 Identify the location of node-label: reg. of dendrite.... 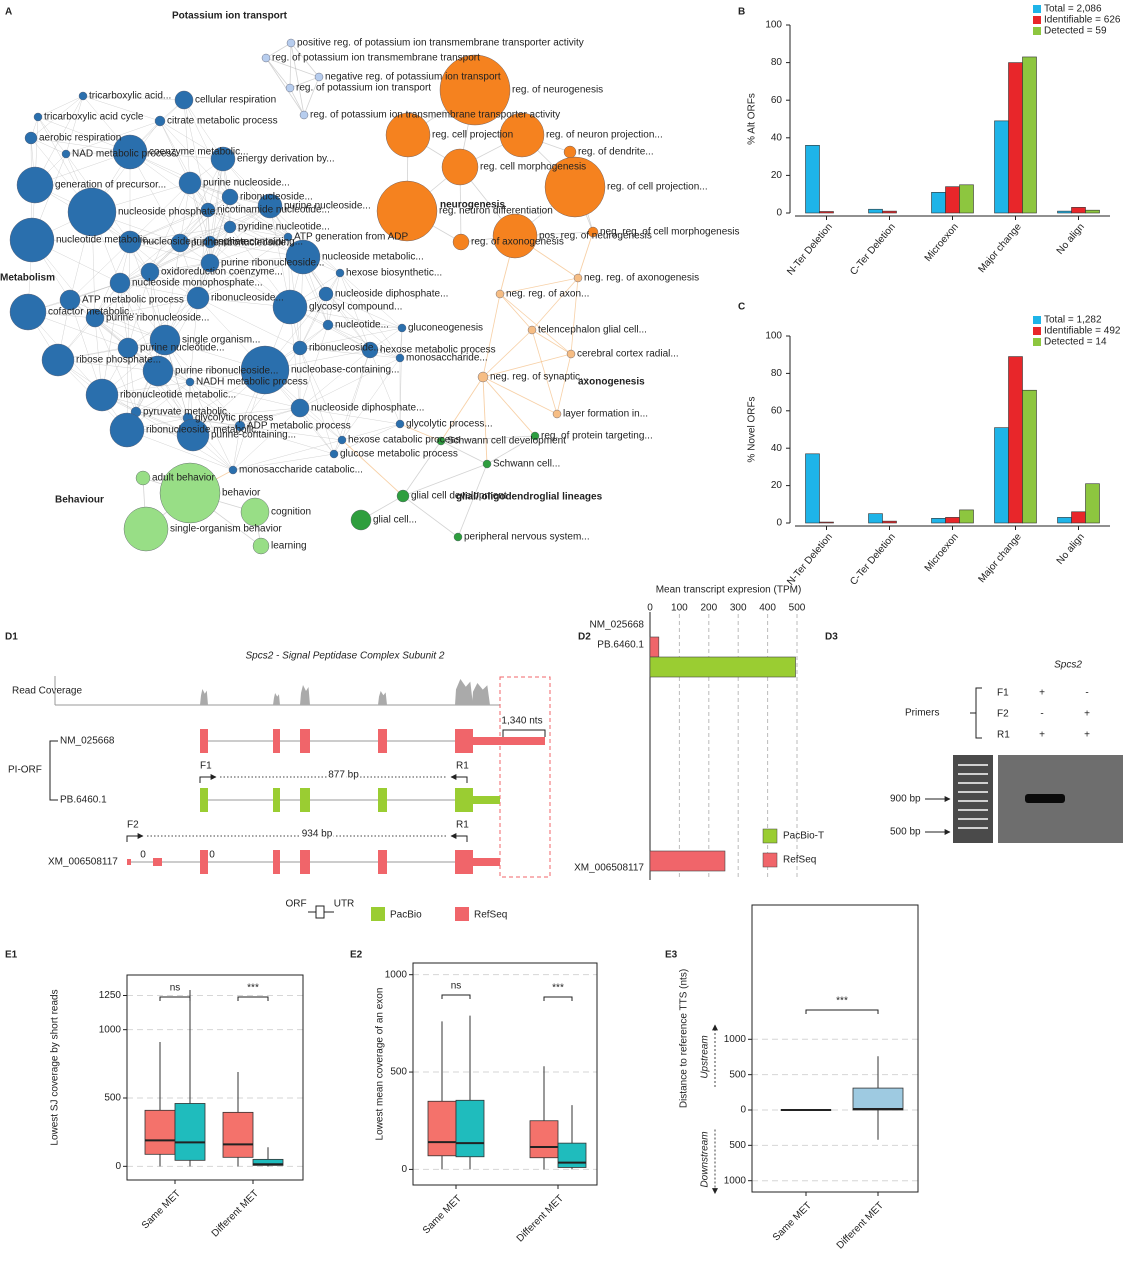
(616, 152).